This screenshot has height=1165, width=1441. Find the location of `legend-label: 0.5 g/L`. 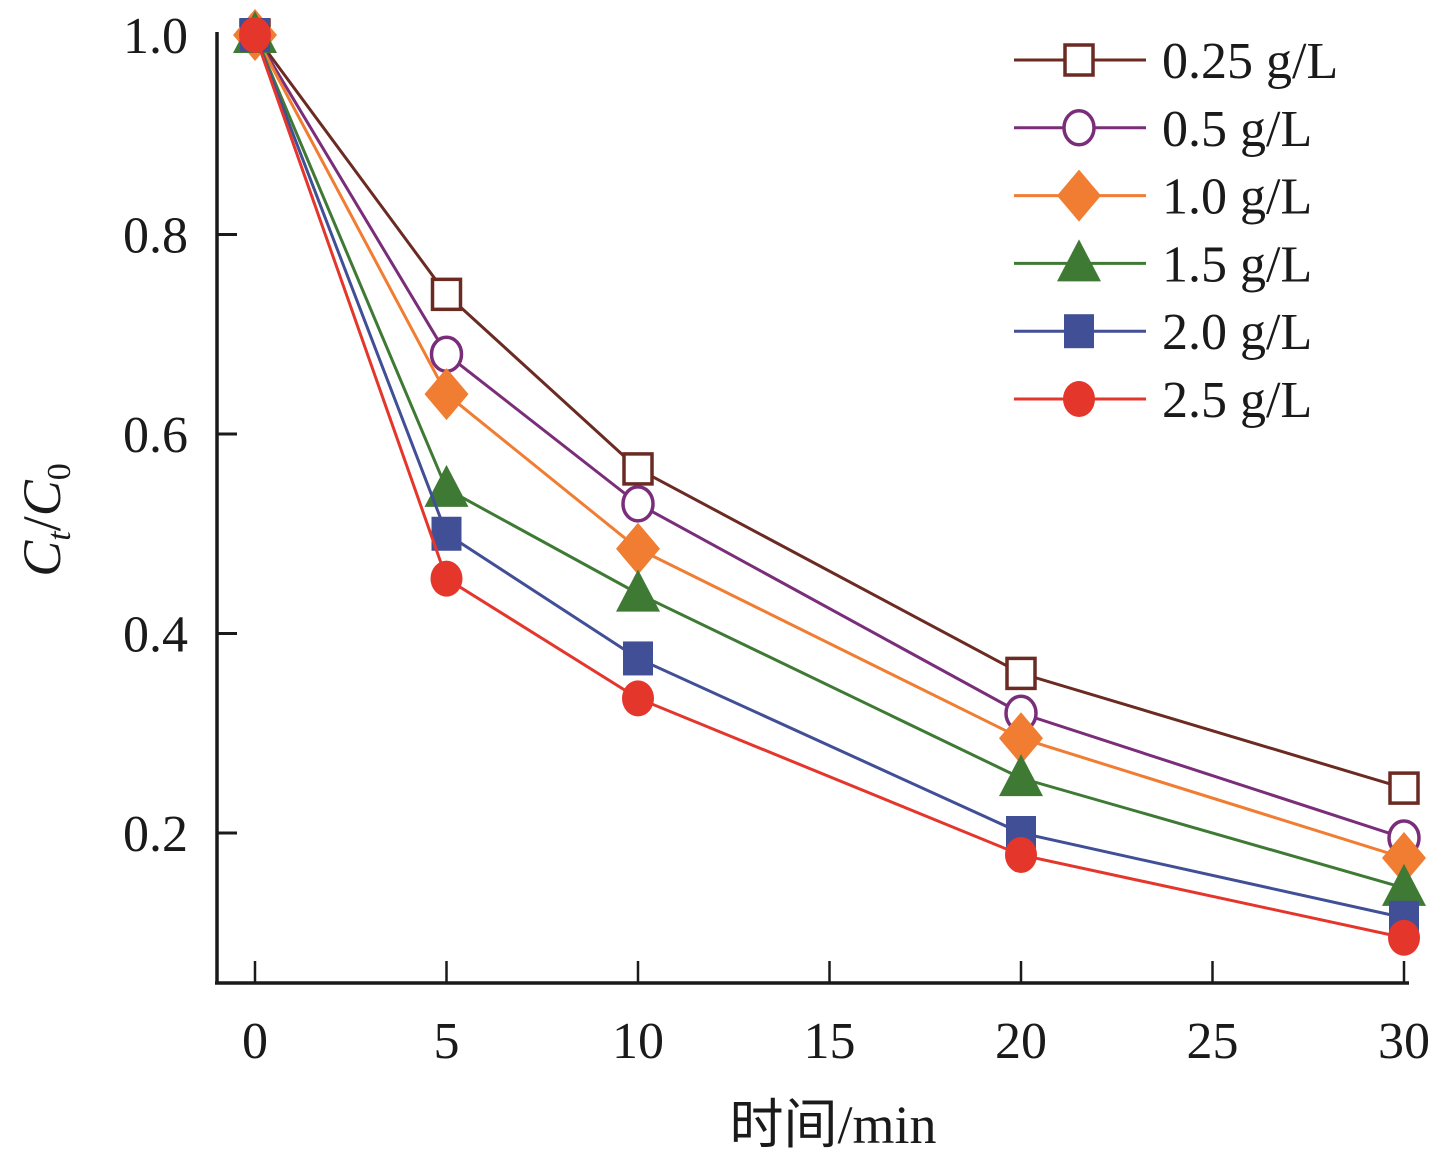

legend-label: 0.5 g/L is located at coordinates (1237, 129).